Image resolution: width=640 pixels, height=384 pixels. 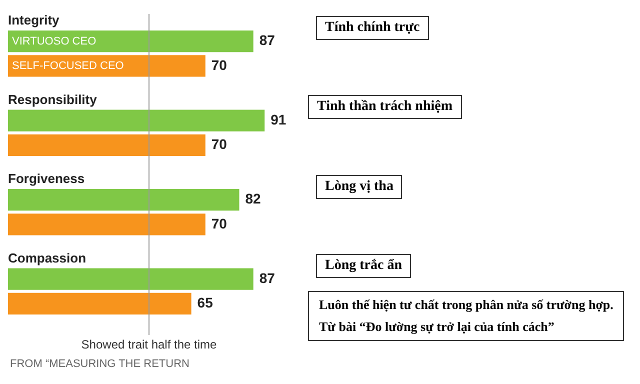 I want to click on y-tick-label: Integrity, so click(x=34, y=20).